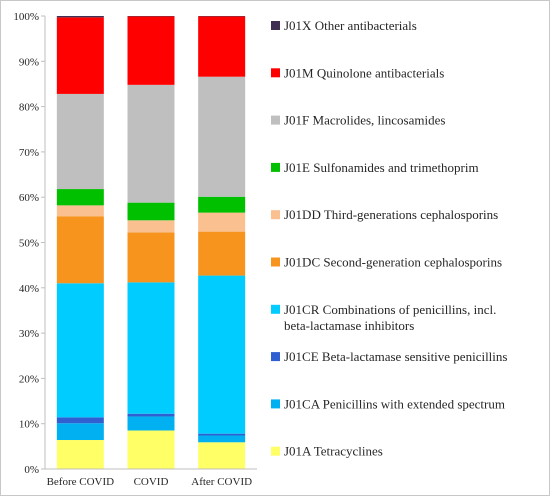  Describe the element at coordinates (151, 482) in the screenshot. I see `x-tick-label: COVID` at that location.